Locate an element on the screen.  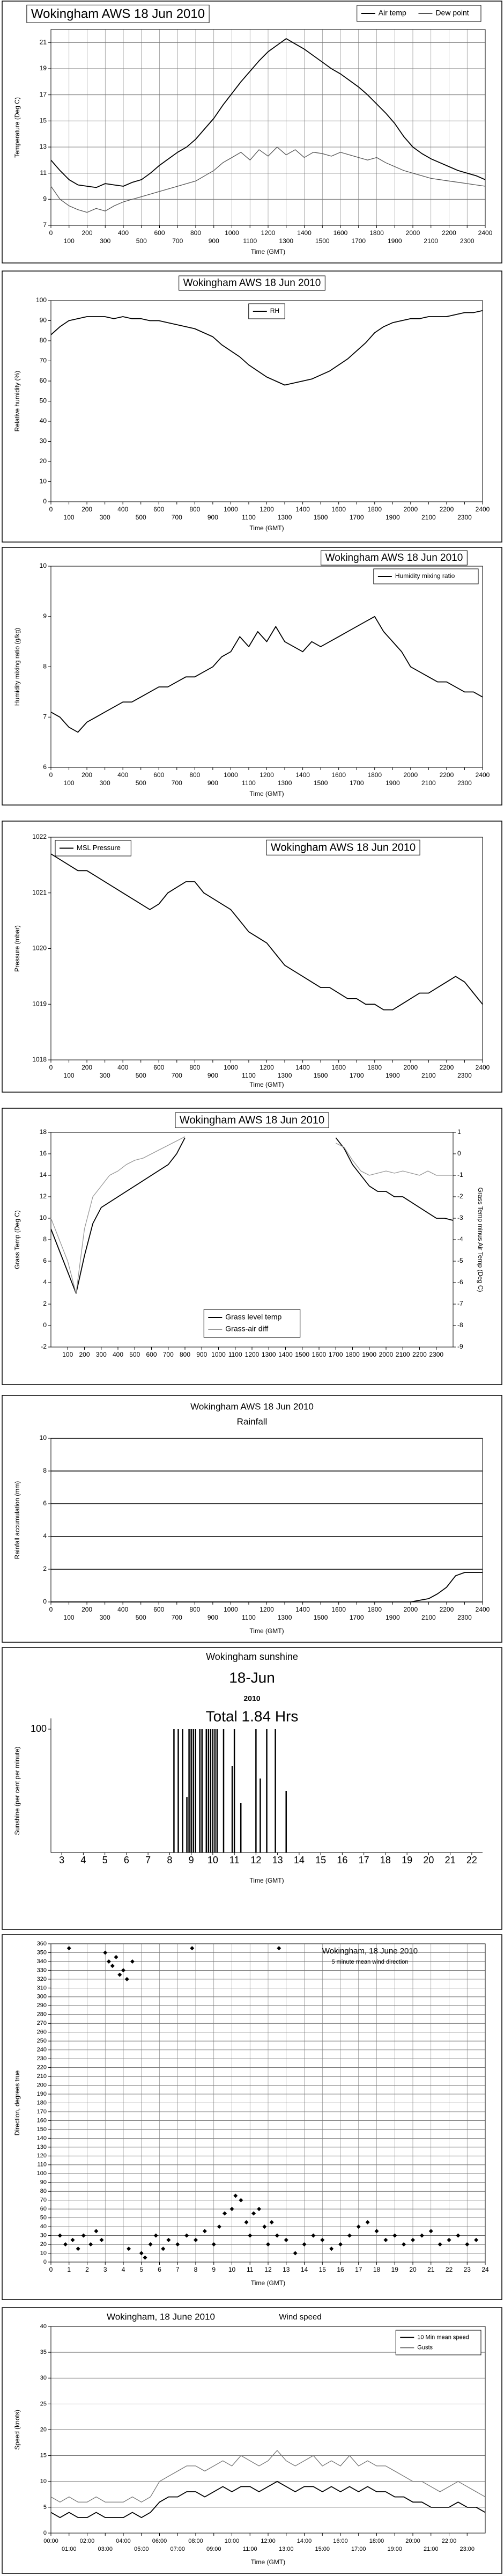
y-tick-label: 80 is located at coordinates (43, 340).